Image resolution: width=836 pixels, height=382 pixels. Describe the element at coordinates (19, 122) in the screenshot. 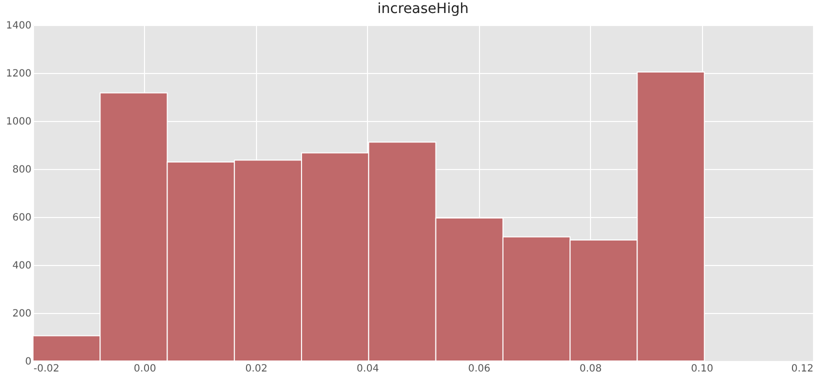

I see `y-tick-label: 1000` at that location.